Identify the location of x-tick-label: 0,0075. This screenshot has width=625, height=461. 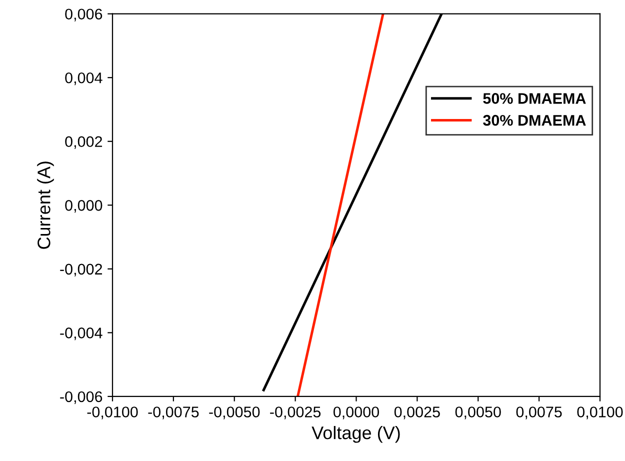
(539, 413).